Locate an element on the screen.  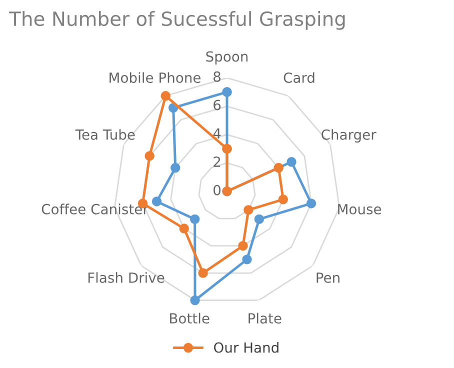
legend-label: Our Hand is located at coordinates (246, 347).